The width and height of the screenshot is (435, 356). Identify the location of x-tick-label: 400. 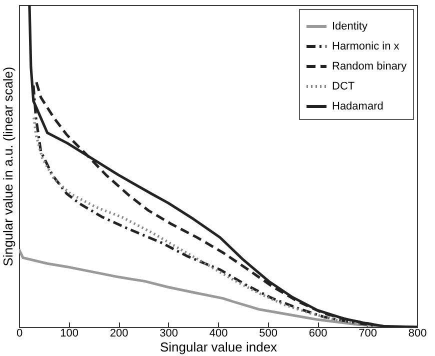
(218, 334).